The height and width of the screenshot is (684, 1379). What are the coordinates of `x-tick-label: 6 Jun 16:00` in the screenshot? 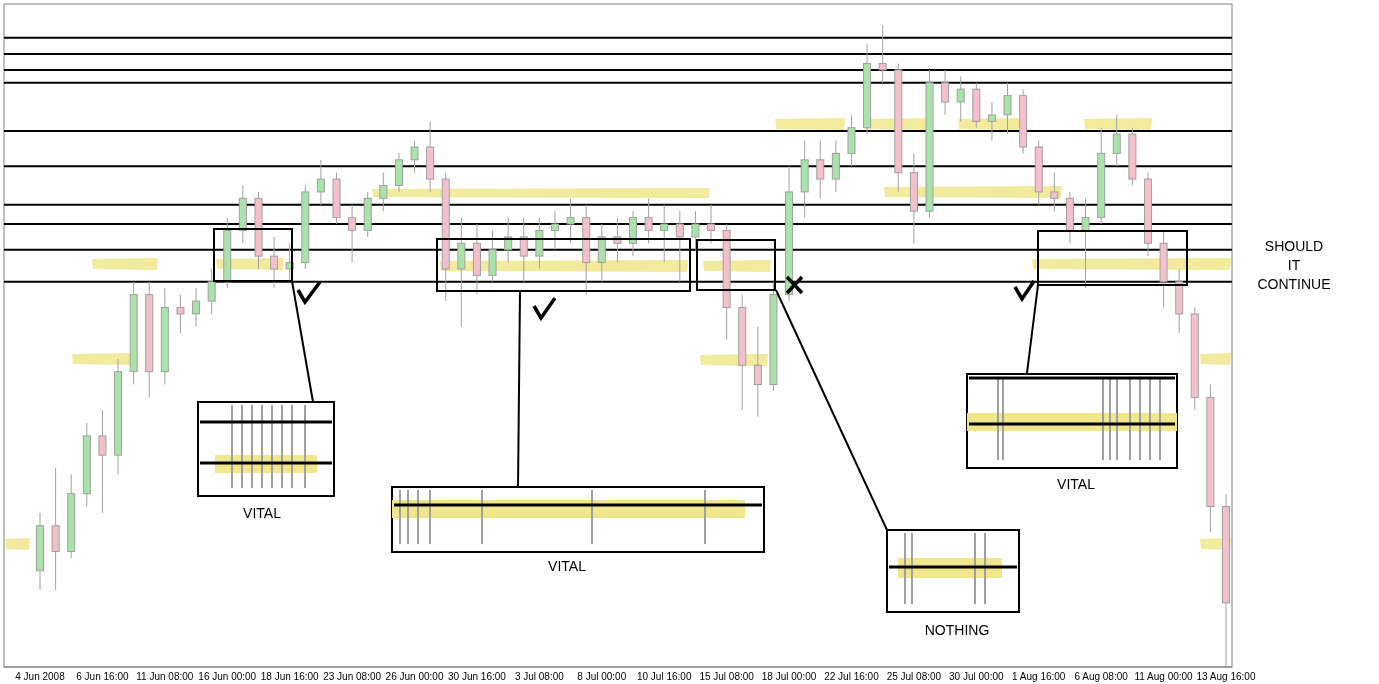 It's located at (102, 676).